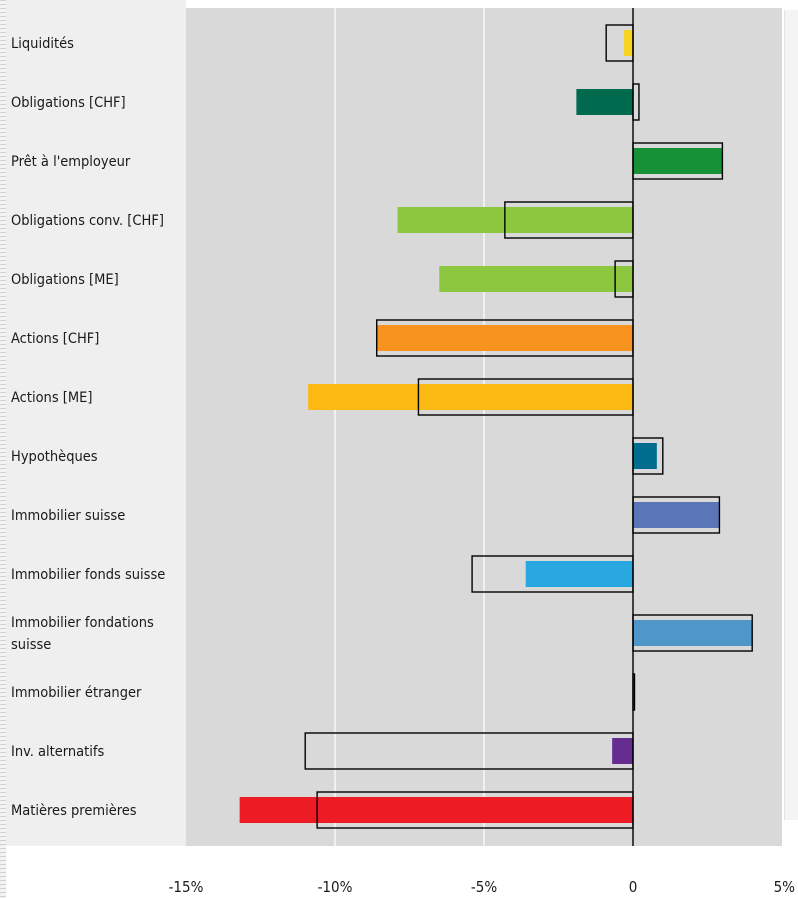 This screenshot has height=898, width=798. What do you see at coordinates (74, 811) in the screenshot?
I see `category-label: Matières premières` at bounding box center [74, 811].